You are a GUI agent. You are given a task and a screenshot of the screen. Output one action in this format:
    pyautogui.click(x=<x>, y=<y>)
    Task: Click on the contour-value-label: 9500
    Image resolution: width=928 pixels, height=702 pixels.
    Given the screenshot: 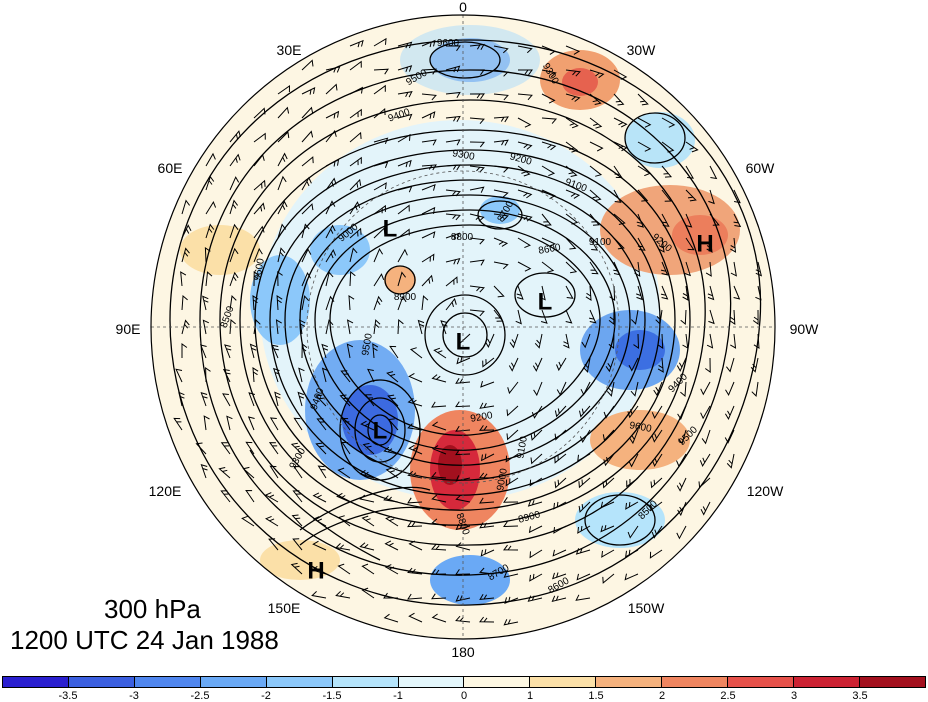 What is the action you would take?
    pyautogui.click(x=367, y=344)
    